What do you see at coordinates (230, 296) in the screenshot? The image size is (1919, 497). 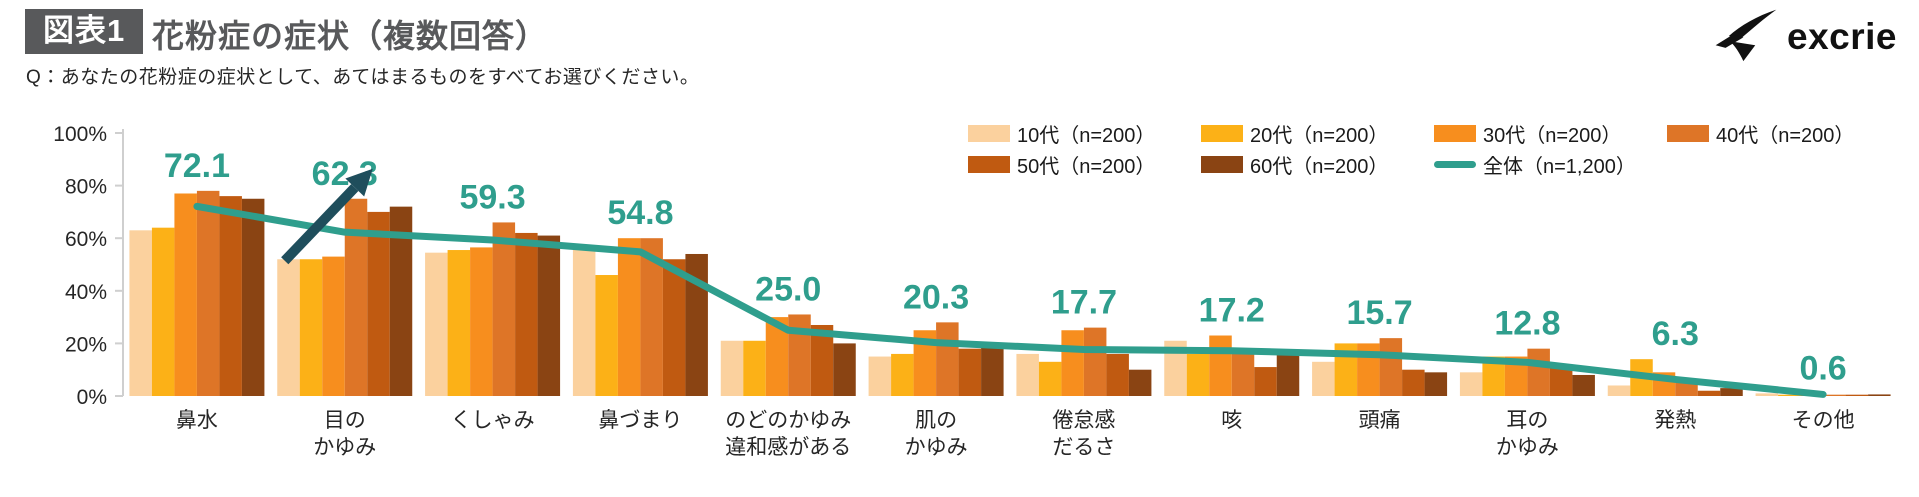 I see `bar-age50-cat0` at bounding box center [230, 296].